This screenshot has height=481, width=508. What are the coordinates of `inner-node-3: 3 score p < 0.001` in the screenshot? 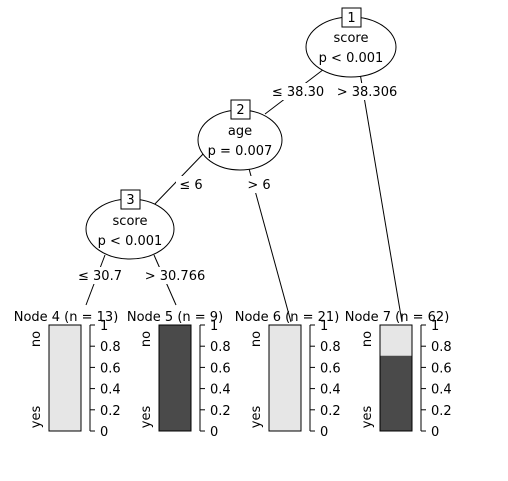 It's located at (130, 224).